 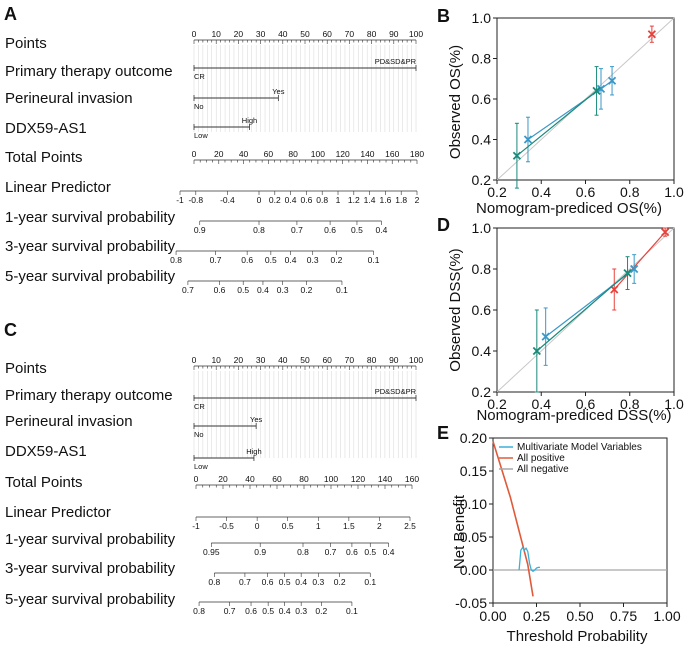 What do you see at coordinates (10, 14) in the screenshot?
I see `panel-letter-a: A` at bounding box center [10, 14].